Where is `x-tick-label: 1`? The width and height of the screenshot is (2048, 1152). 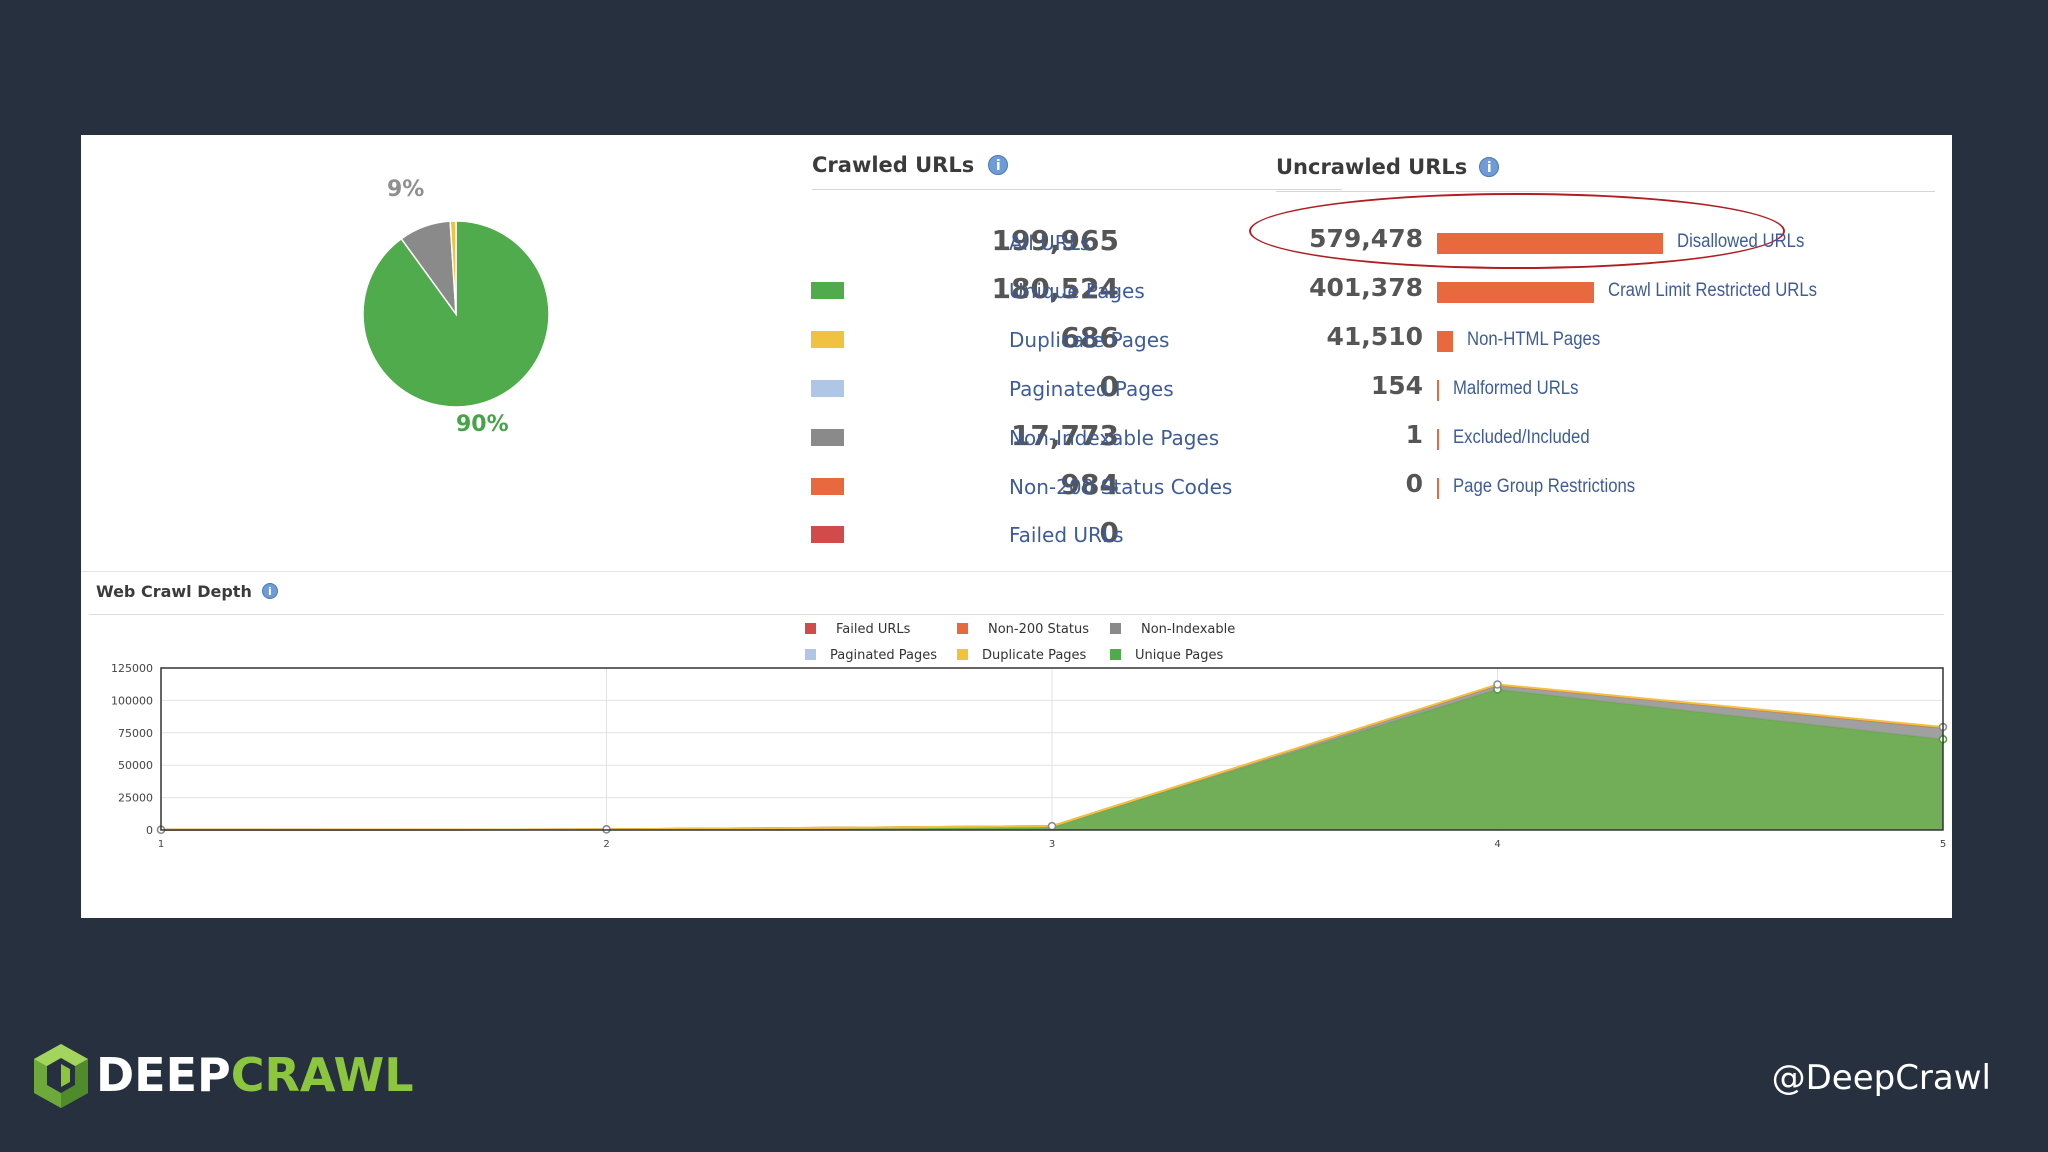 x-tick-label: 1 is located at coordinates (161, 844).